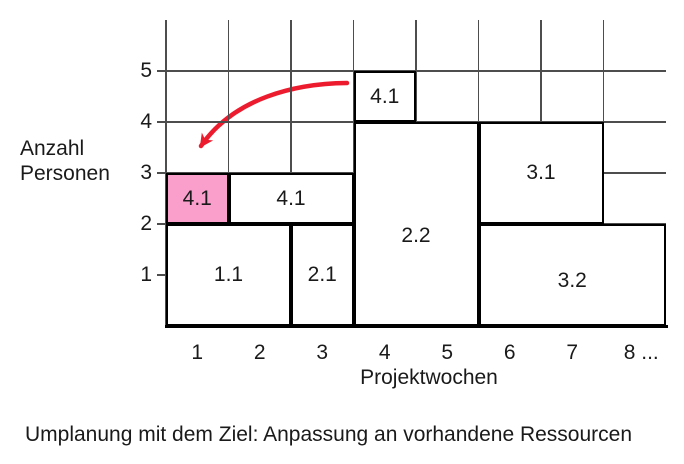 This screenshot has width=684, height=464. What do you see at coordinates (572, 280) in the screenshot?
I see `task-block-label: 3.2` at bounding box center [572, 280].